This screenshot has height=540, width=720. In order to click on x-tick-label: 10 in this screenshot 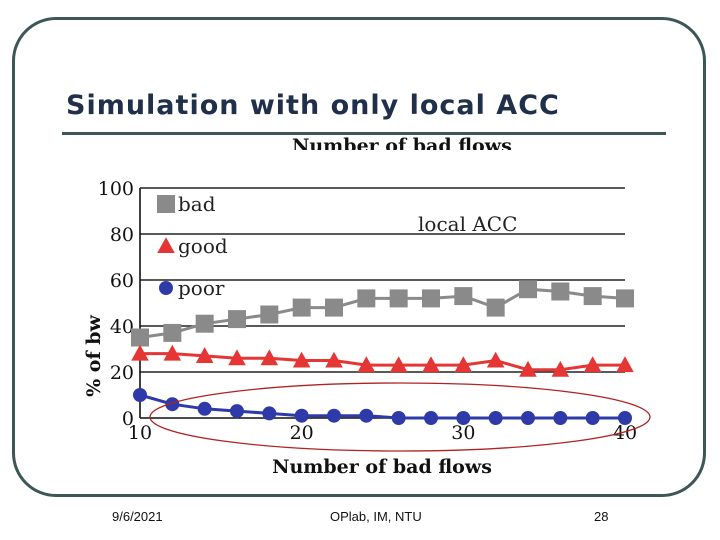, I will do `click(140, 433)`.